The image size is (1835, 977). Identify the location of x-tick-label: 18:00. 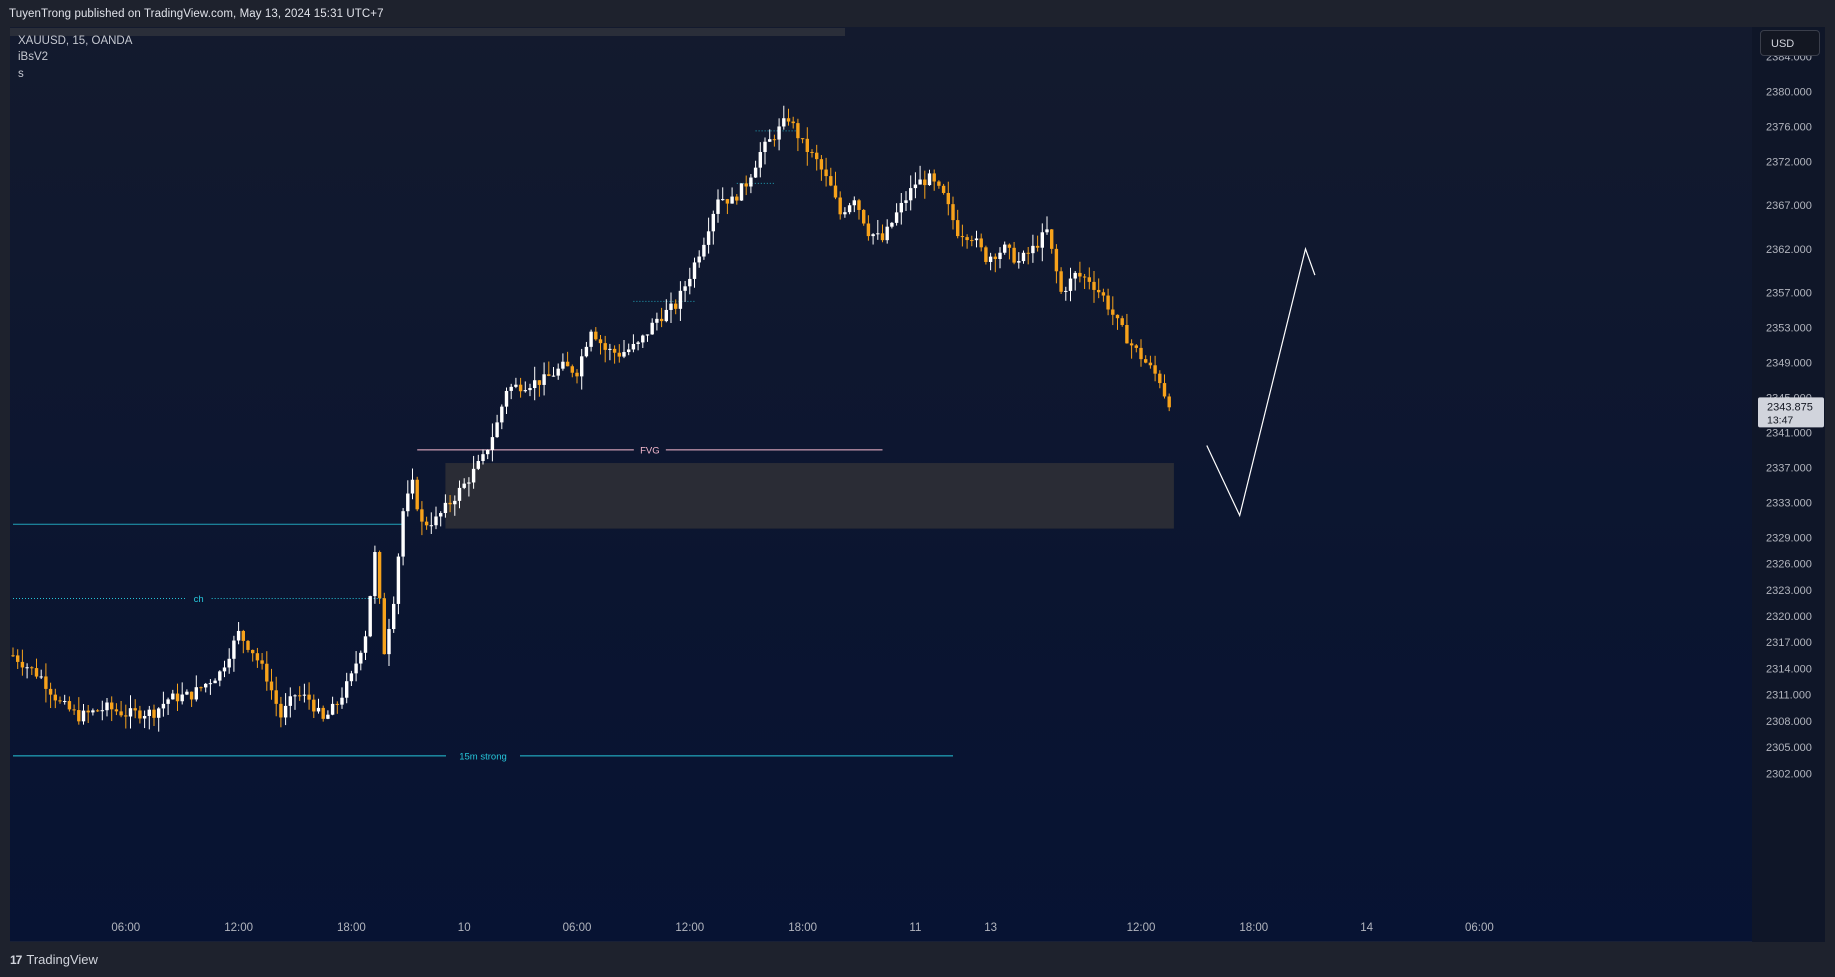
(802, 928).